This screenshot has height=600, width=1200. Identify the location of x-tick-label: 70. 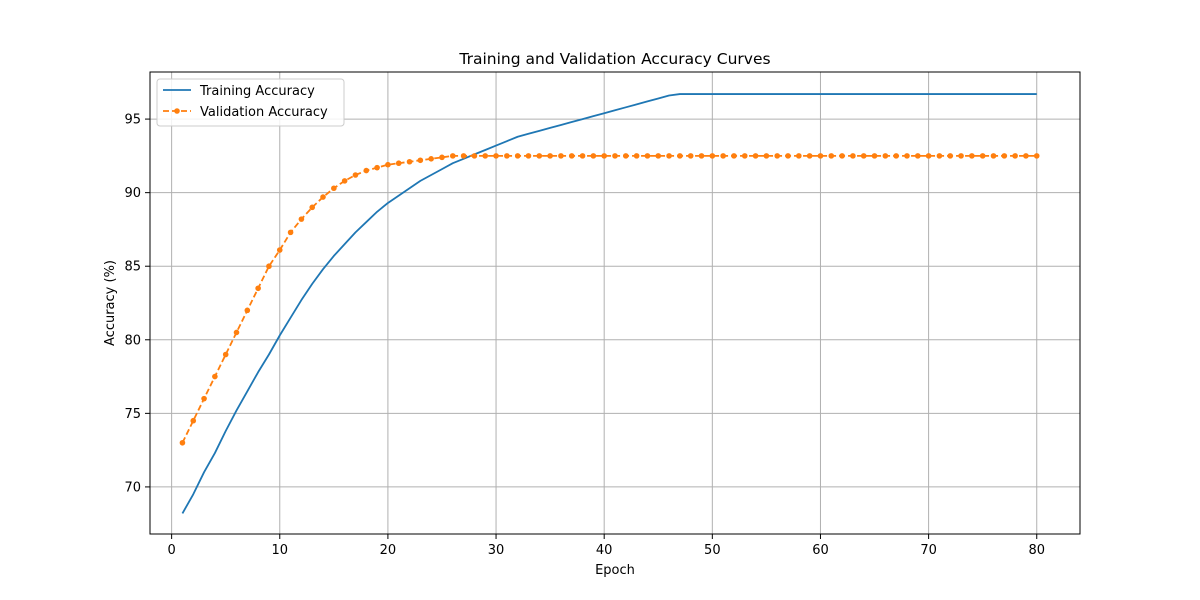
(928, 550).